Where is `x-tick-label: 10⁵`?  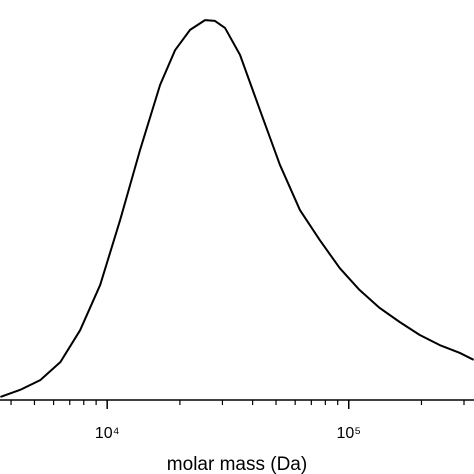 x-tick-label: 10⁵ is located at coordinates (349, 433).